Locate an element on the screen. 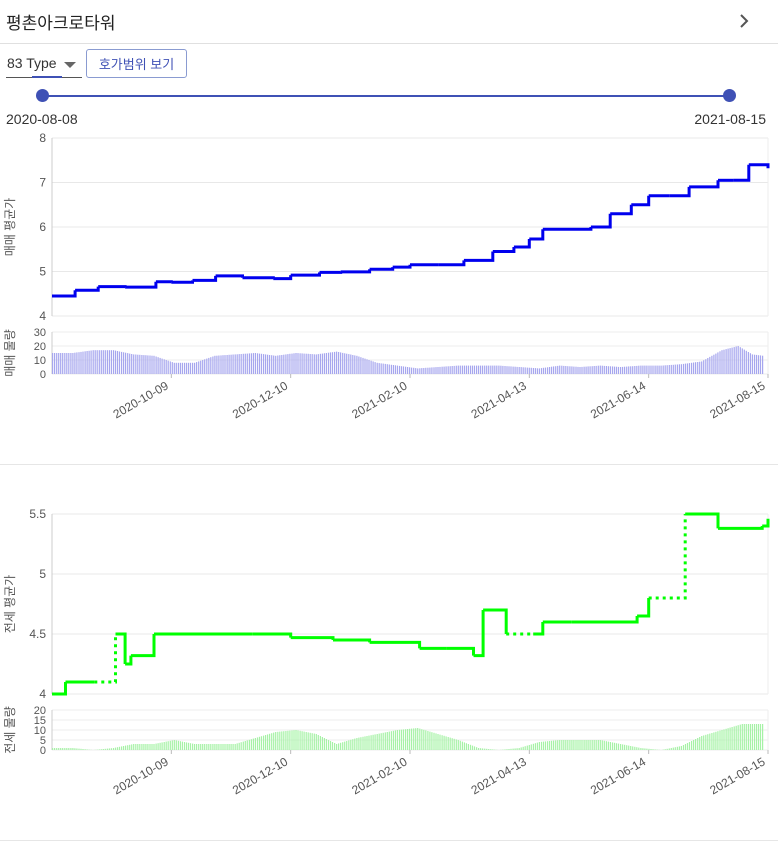  sale-volume-chart-ylabel: 매매 물량 is located at coordinates (10, 353).